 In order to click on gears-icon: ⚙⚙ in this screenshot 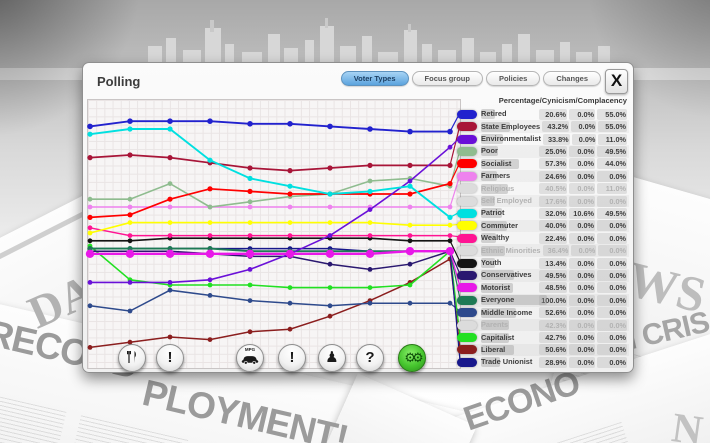, I will do `click(412, 358)`.